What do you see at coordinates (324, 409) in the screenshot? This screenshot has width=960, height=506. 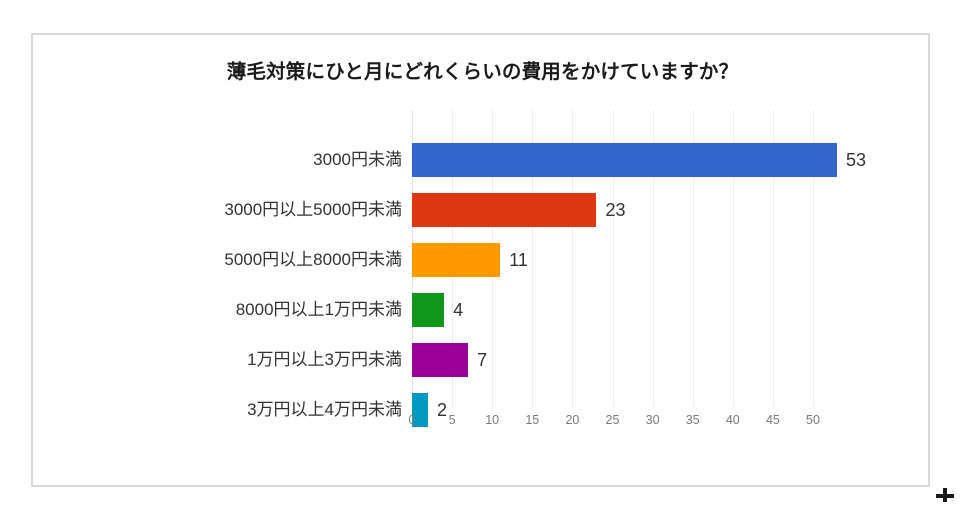 I see `category-label: 3万円以上4万円未満` at bounding box center [324, 409].